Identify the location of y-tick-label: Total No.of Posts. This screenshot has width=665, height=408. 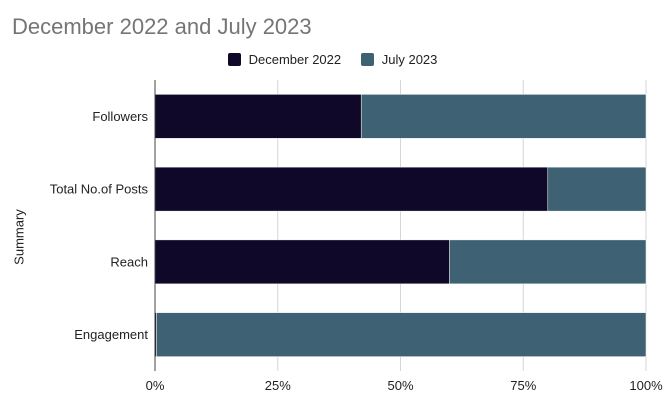
(99, 189).